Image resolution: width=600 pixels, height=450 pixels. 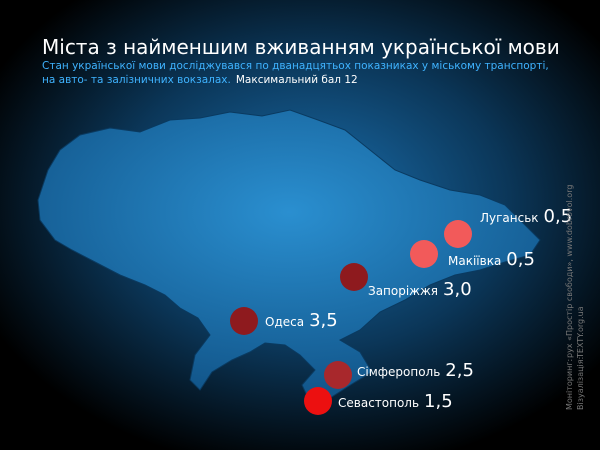 I want to click on city-score: 3,5, so click(x=323, y=320).